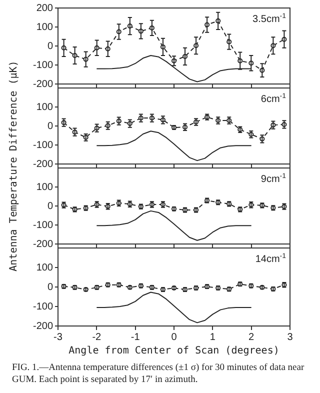  I want to click on x-tick-label: 0, so click(174, 337).